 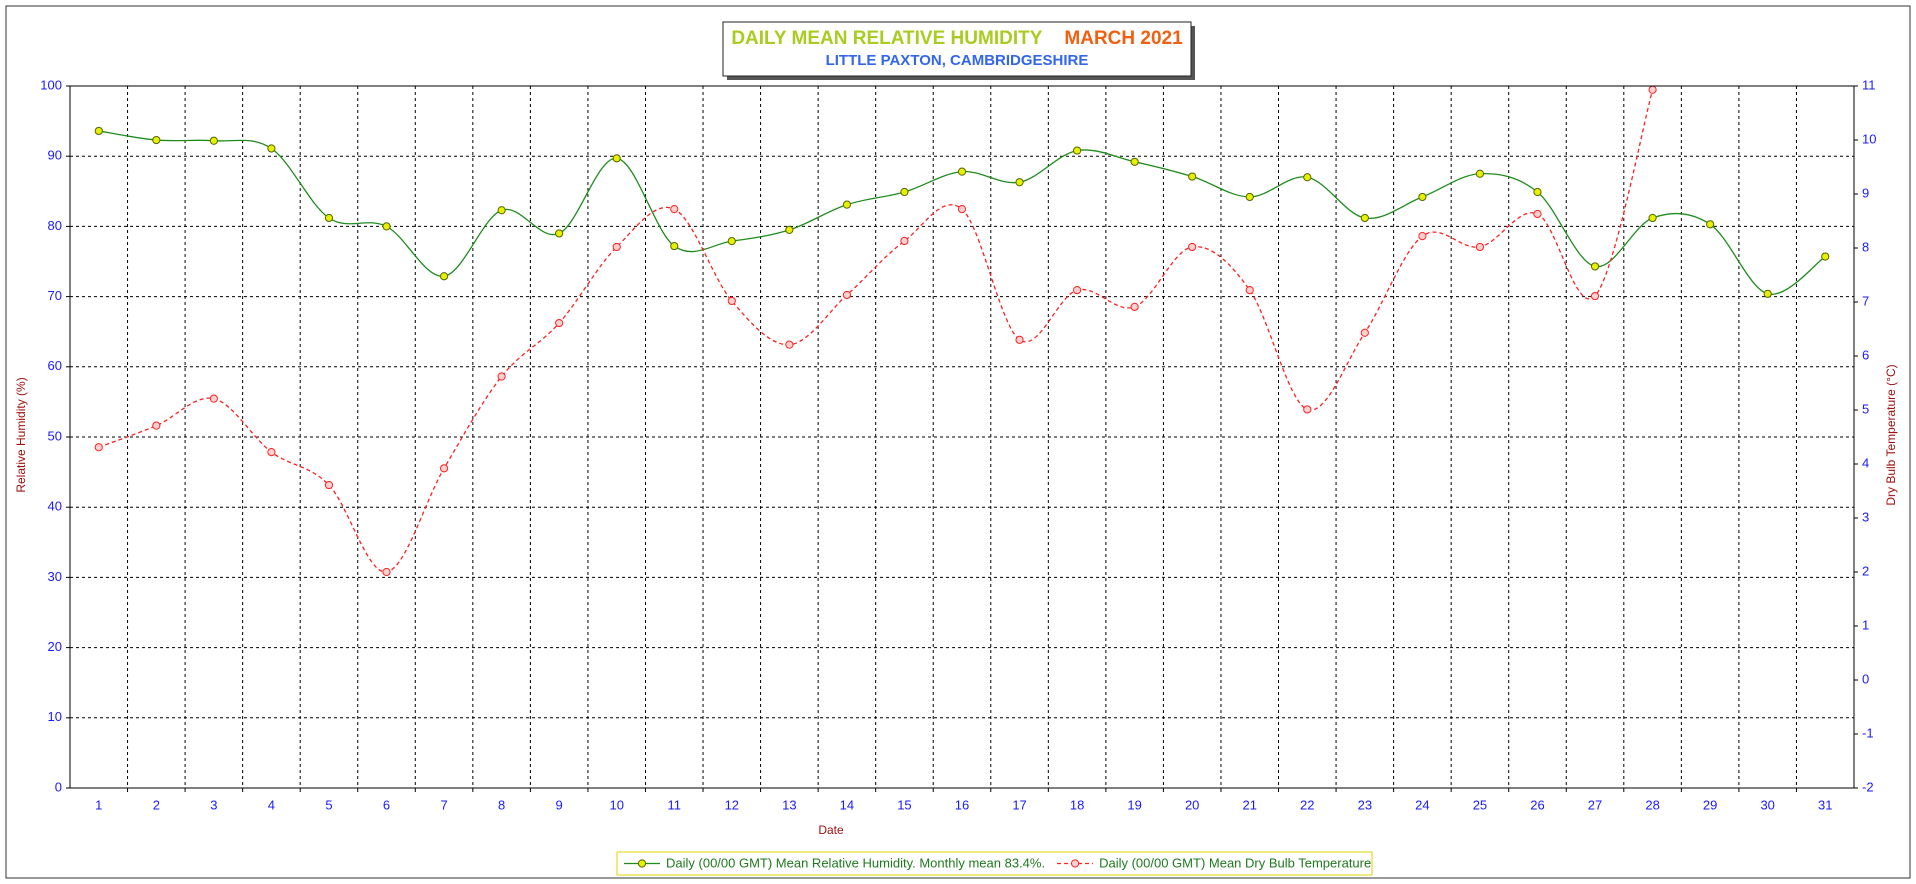 I want to click on y2-tick-label: 5, so click(x=1865, y=408).